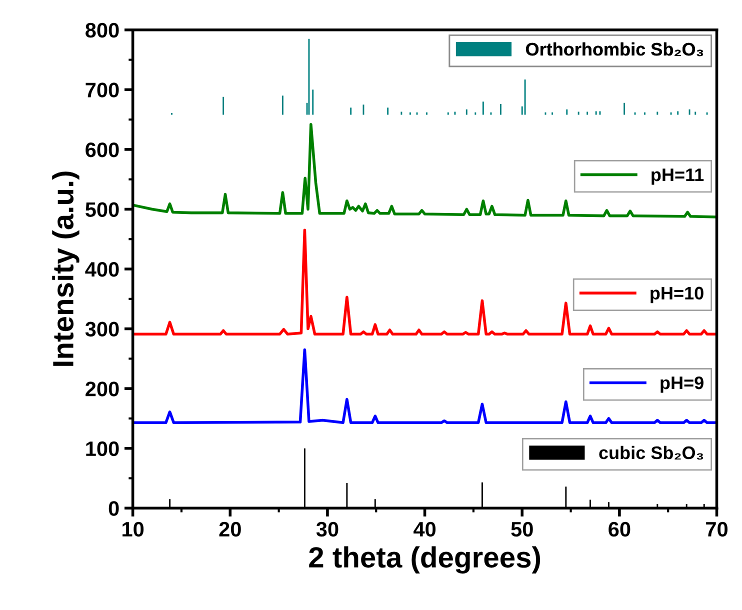 Image resolution: width=742 pixels, height=610 pixels. Describe the element at coordinates (102, 448) in the screenshot. I see `y-tick-label: 100` at that location.